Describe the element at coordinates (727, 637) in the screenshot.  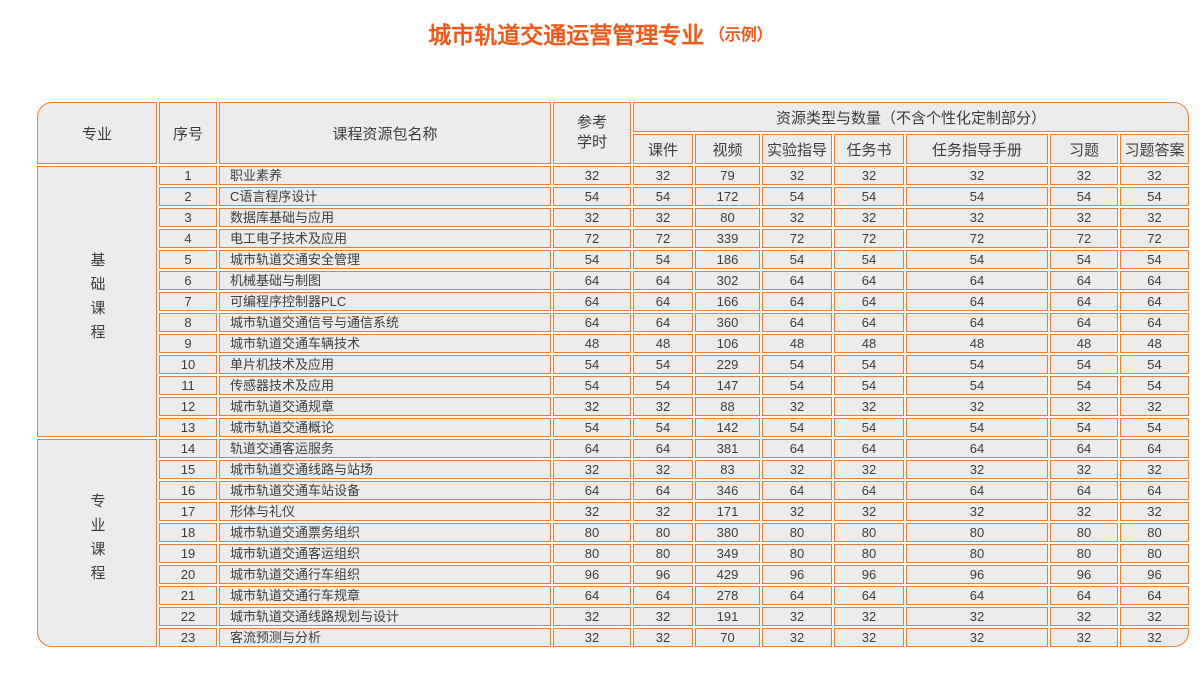
I see `resource-count-cell: 70` at that location.